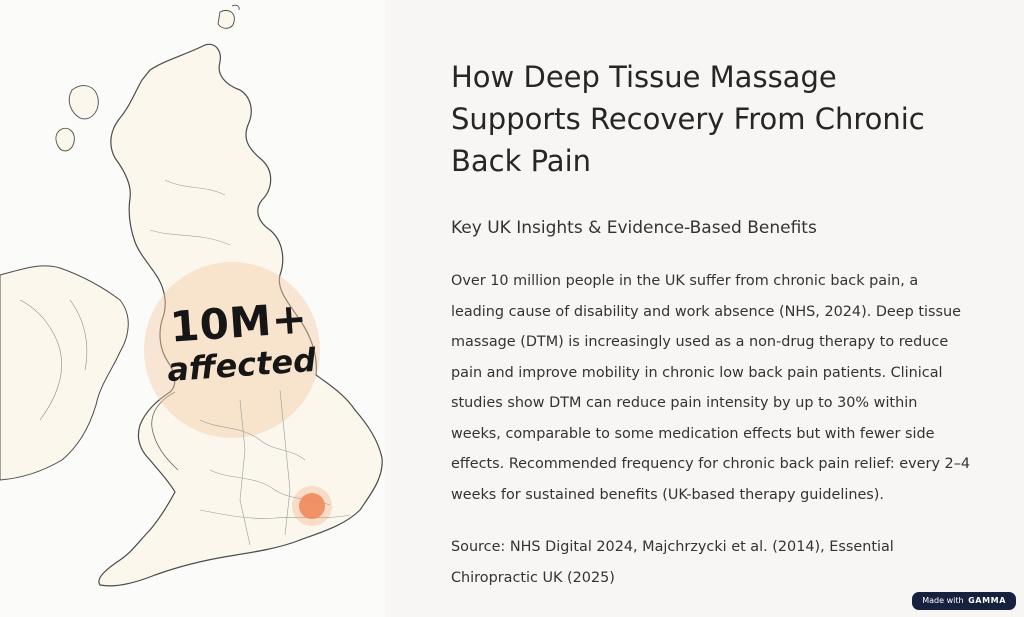 The image size is (1024, 617). Describe the element at coordinates (239, 341) in the screenshot. I see `affected-callout: 10M+ affected` at that location.